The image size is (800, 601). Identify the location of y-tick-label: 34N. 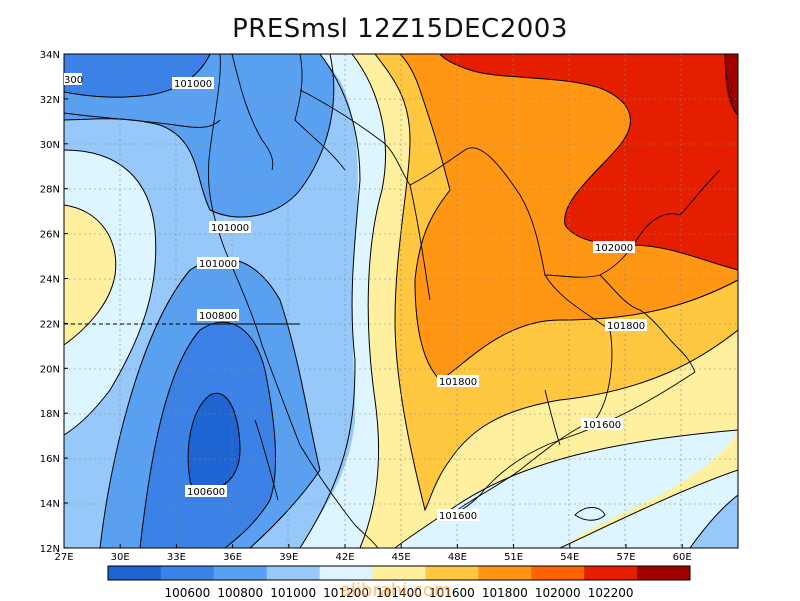
(50, 55).